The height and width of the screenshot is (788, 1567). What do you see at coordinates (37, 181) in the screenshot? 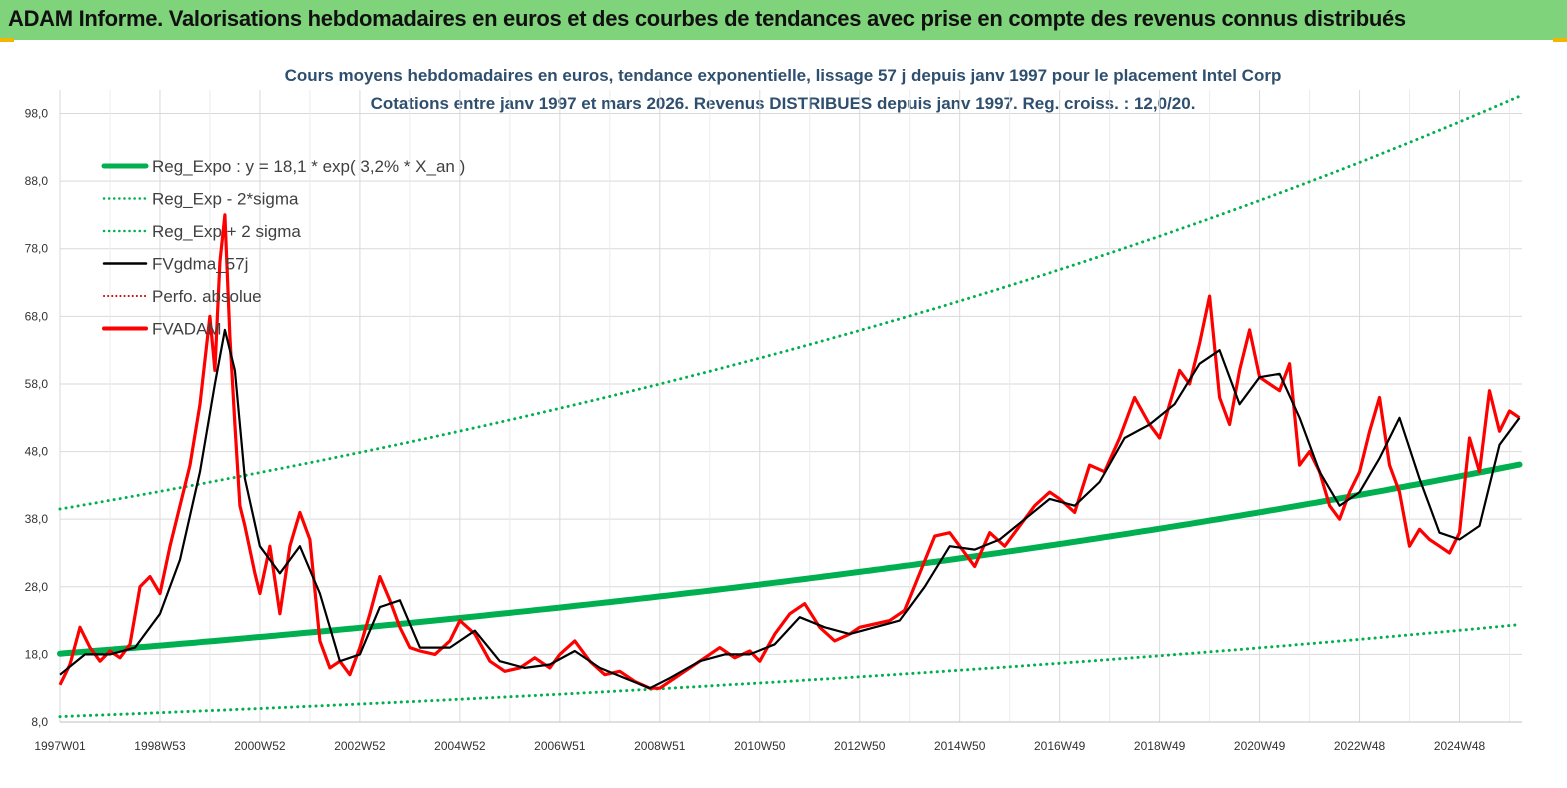
I see `y-tick-label: 88,0` at bounding box center [37, 181].